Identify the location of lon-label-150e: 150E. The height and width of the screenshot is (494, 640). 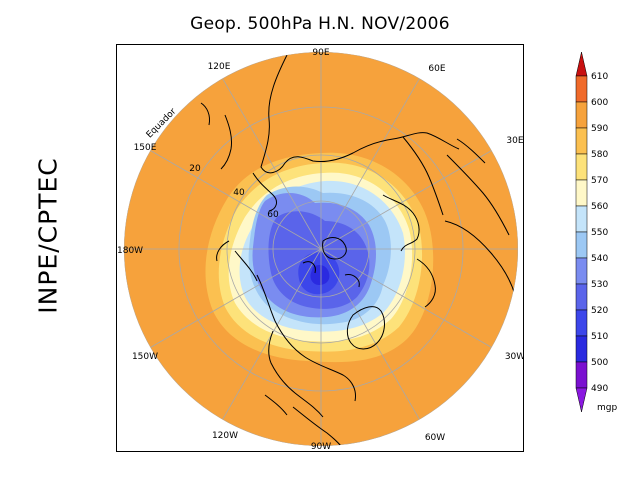
(145, 148).